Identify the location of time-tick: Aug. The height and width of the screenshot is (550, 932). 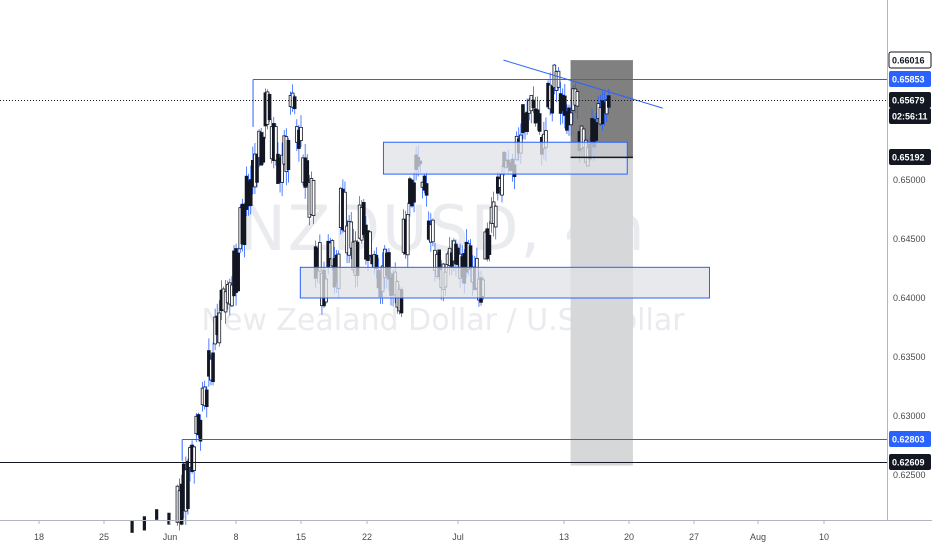
(758, 537).